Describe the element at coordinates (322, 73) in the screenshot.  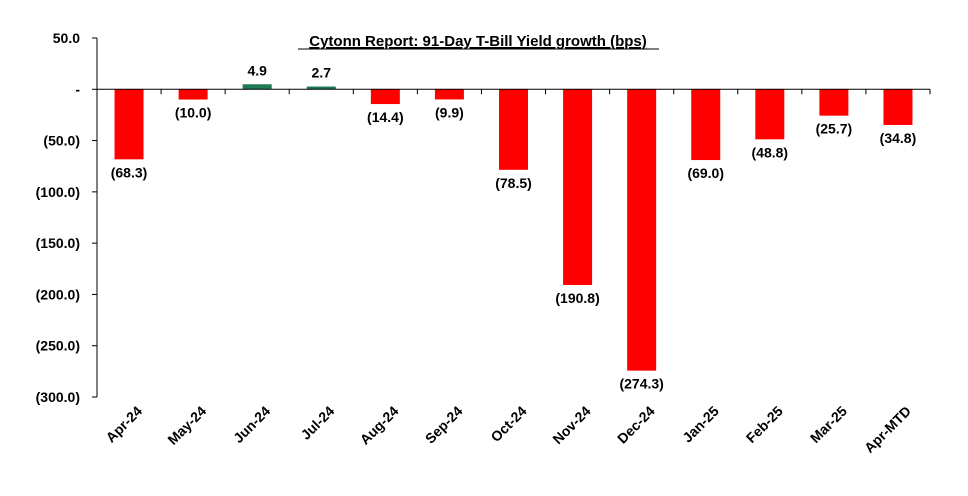
I see `data-label: 2.7` at that location.